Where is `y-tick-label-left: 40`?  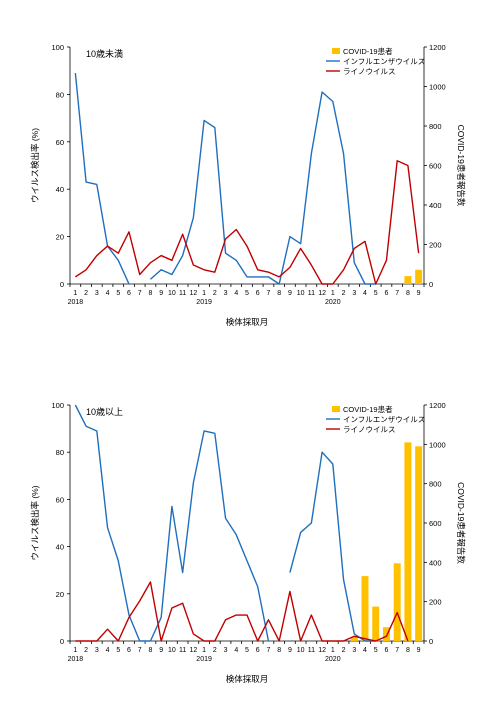
y-tick-label-left: 40 is located at coordinates (60, 189).